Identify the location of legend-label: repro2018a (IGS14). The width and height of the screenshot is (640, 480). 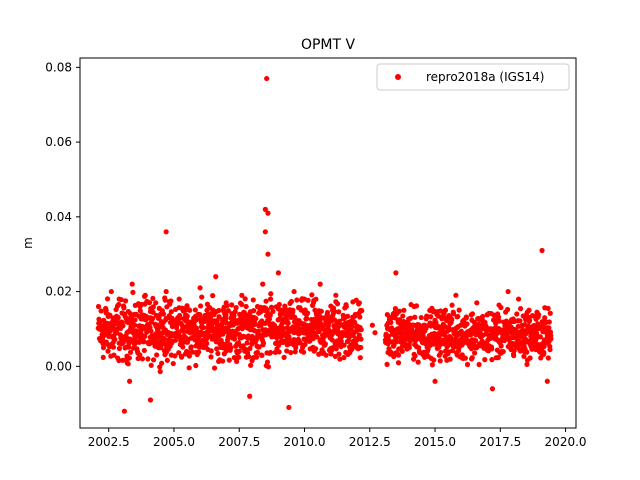
(485, 77).